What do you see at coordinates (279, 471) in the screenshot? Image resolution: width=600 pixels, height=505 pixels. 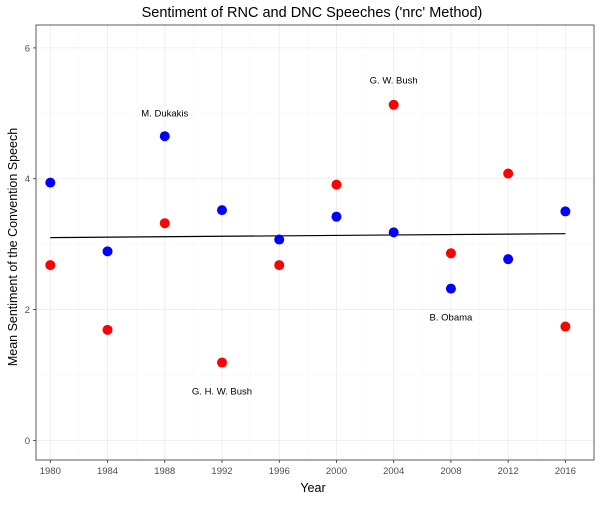 I see `x-tick-label: 1996` at bounding box center [279, 471].